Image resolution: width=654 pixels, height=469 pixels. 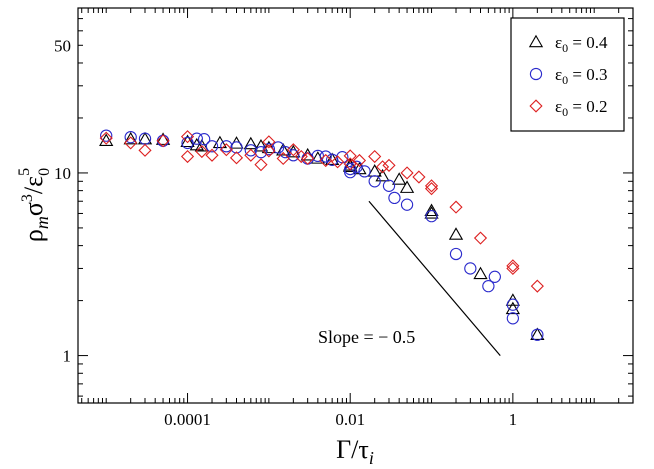 I want to click on y-axis-title-main: ρ, so click(x=33, y=235).